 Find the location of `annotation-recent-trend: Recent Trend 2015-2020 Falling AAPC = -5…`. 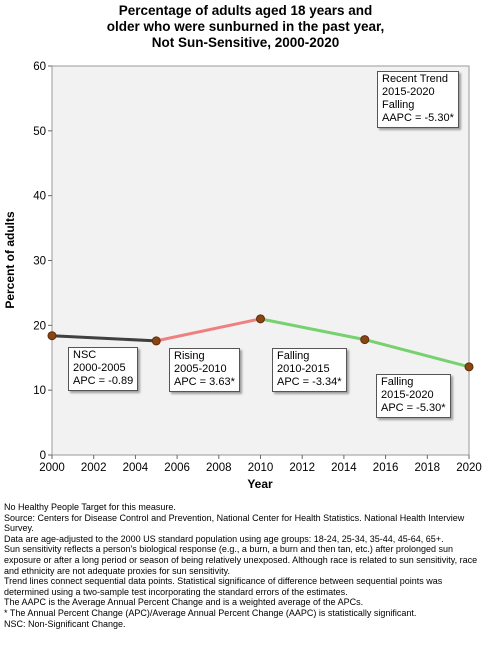

annotation-recent-trend: Recent Trend 2015-2020 Falling AAPC = -5… is located at coordinates (418, 99).